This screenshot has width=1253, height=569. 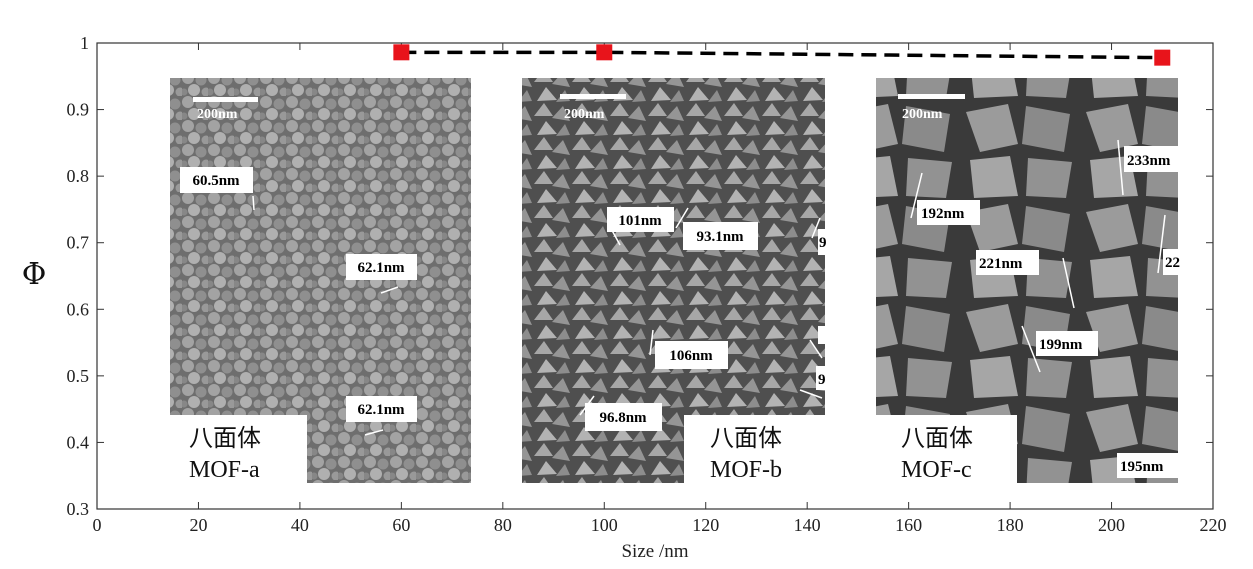 What do you see at coordinates (654, 551) in the screenshot?
I see `x-axis-title: Size /nm` at bounding box center [654, 551].